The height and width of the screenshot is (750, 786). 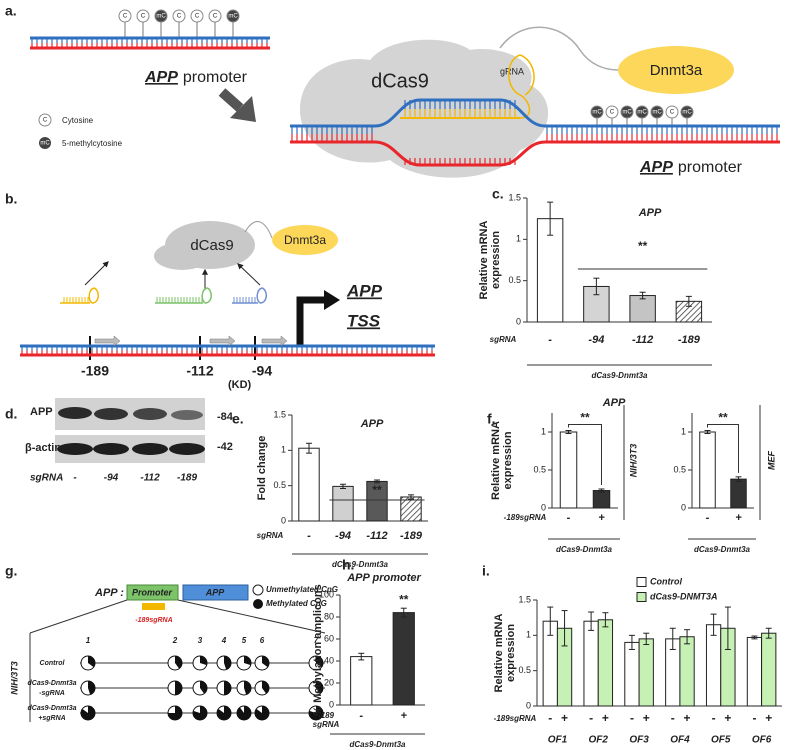 I want to click on x-tick-label: -112, so click(x=642, y=340).